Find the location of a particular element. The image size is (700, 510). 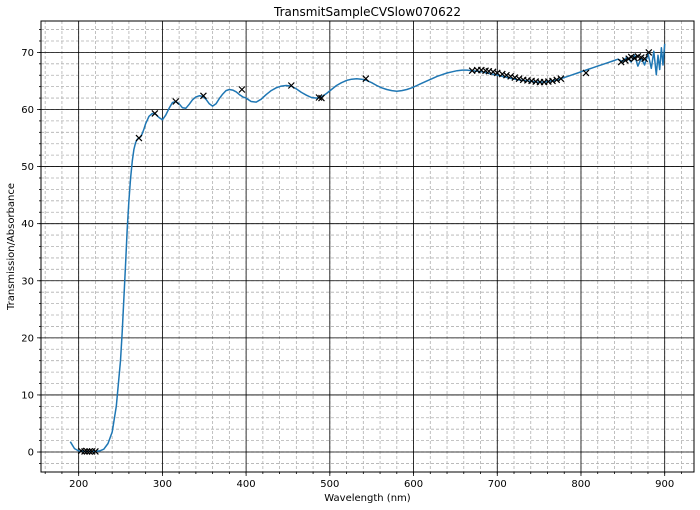

y-tick-label: 0 is located at coordinates (31, 453).